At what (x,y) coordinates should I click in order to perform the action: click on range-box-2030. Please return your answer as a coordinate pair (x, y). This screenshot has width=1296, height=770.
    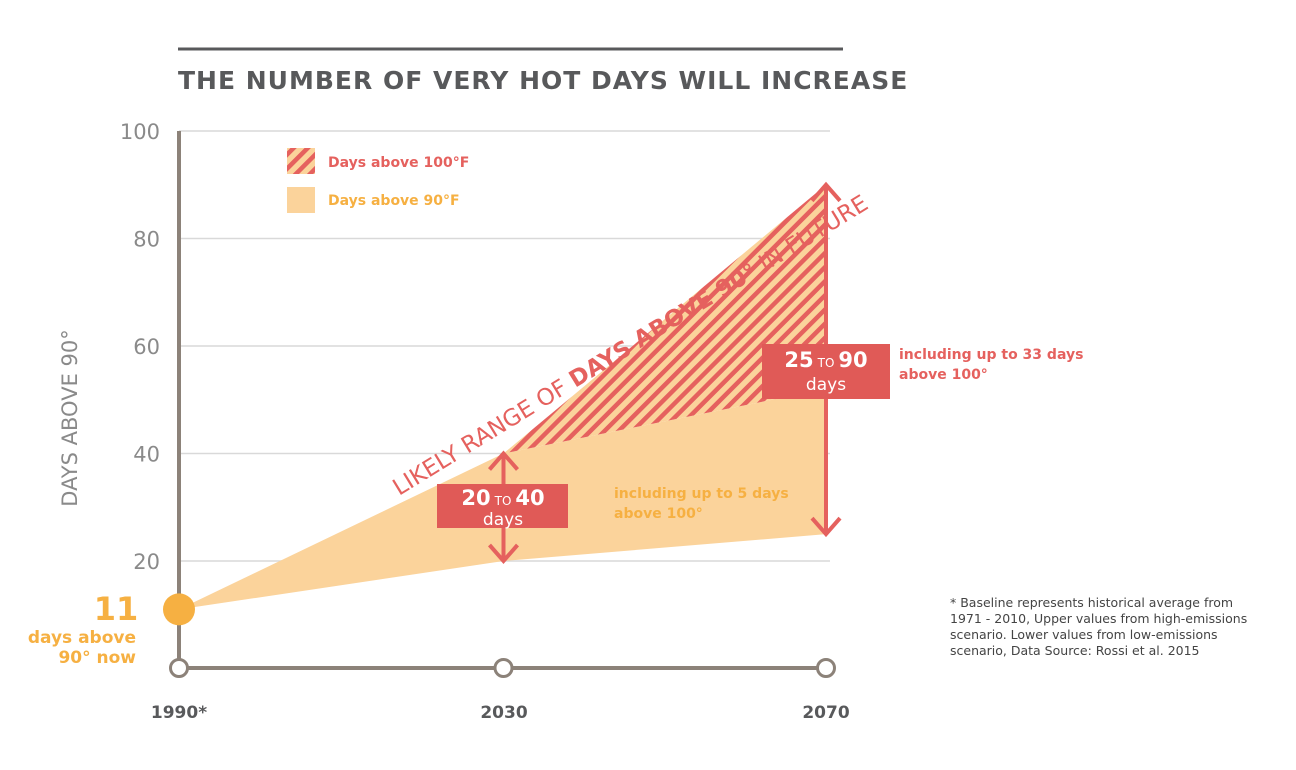
    Looking at the image, I should click on (502, 506).